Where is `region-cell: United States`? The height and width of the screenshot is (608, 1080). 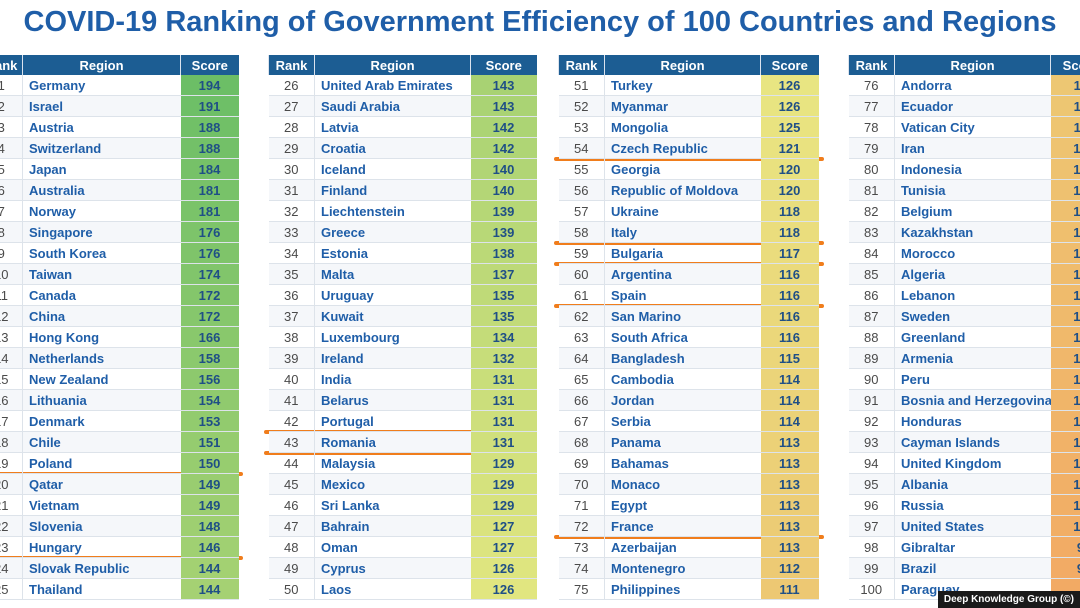
region-cell: United States is located at coordinates (972, 526).